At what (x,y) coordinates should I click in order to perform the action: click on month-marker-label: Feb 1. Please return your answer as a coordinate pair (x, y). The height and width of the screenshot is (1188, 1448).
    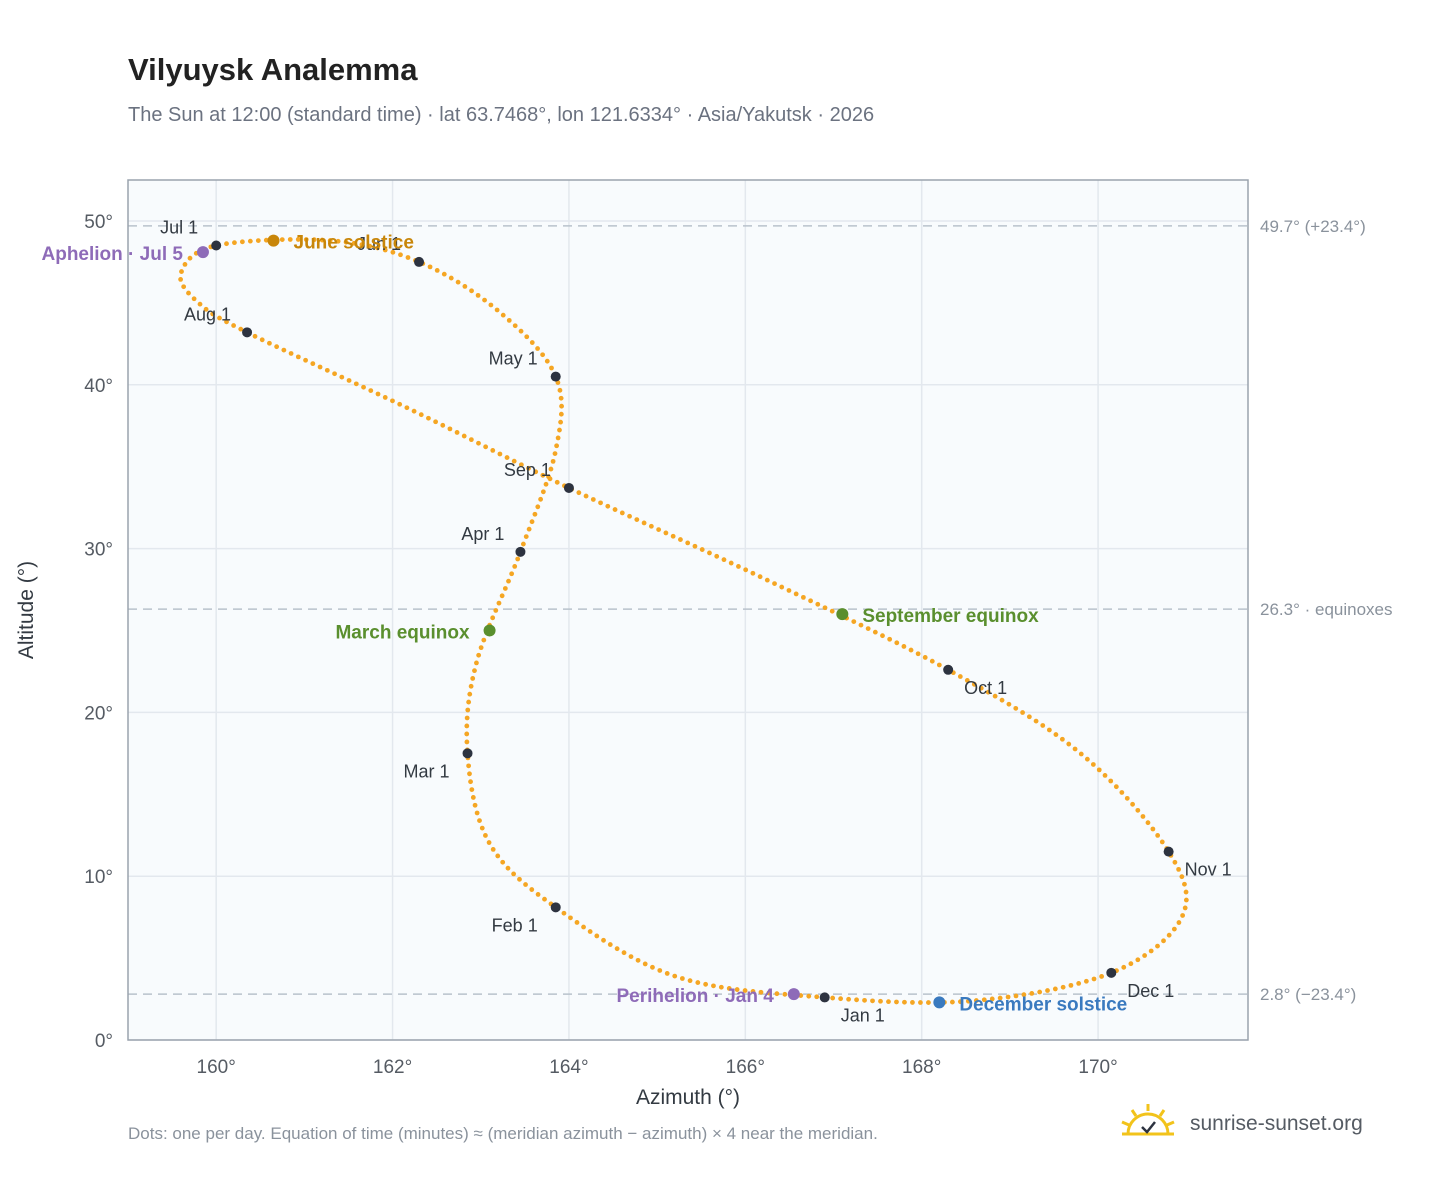
    Looking at the image, I should click on (515, 925).